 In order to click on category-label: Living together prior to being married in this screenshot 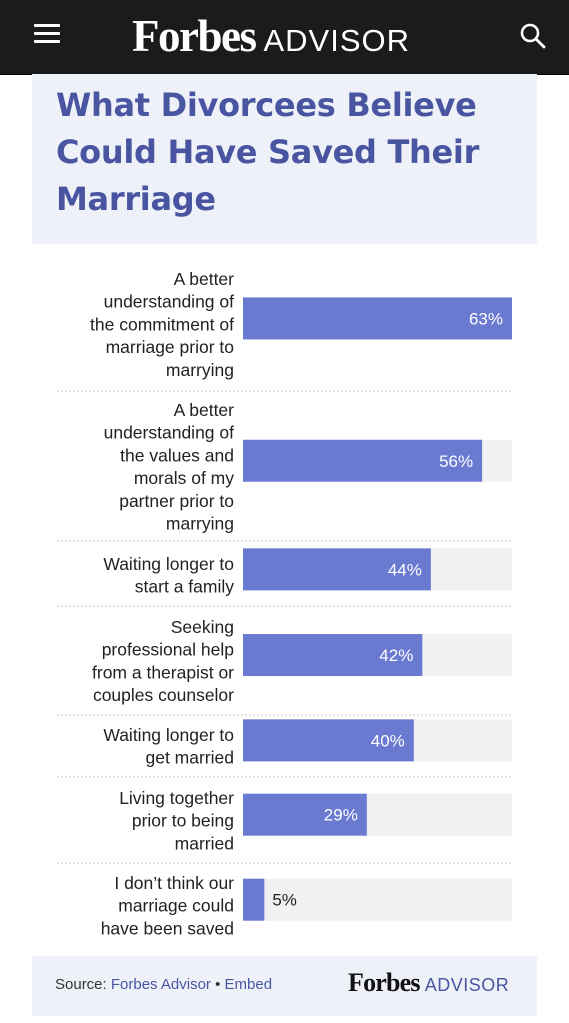, I will do `click(176, 820)`.